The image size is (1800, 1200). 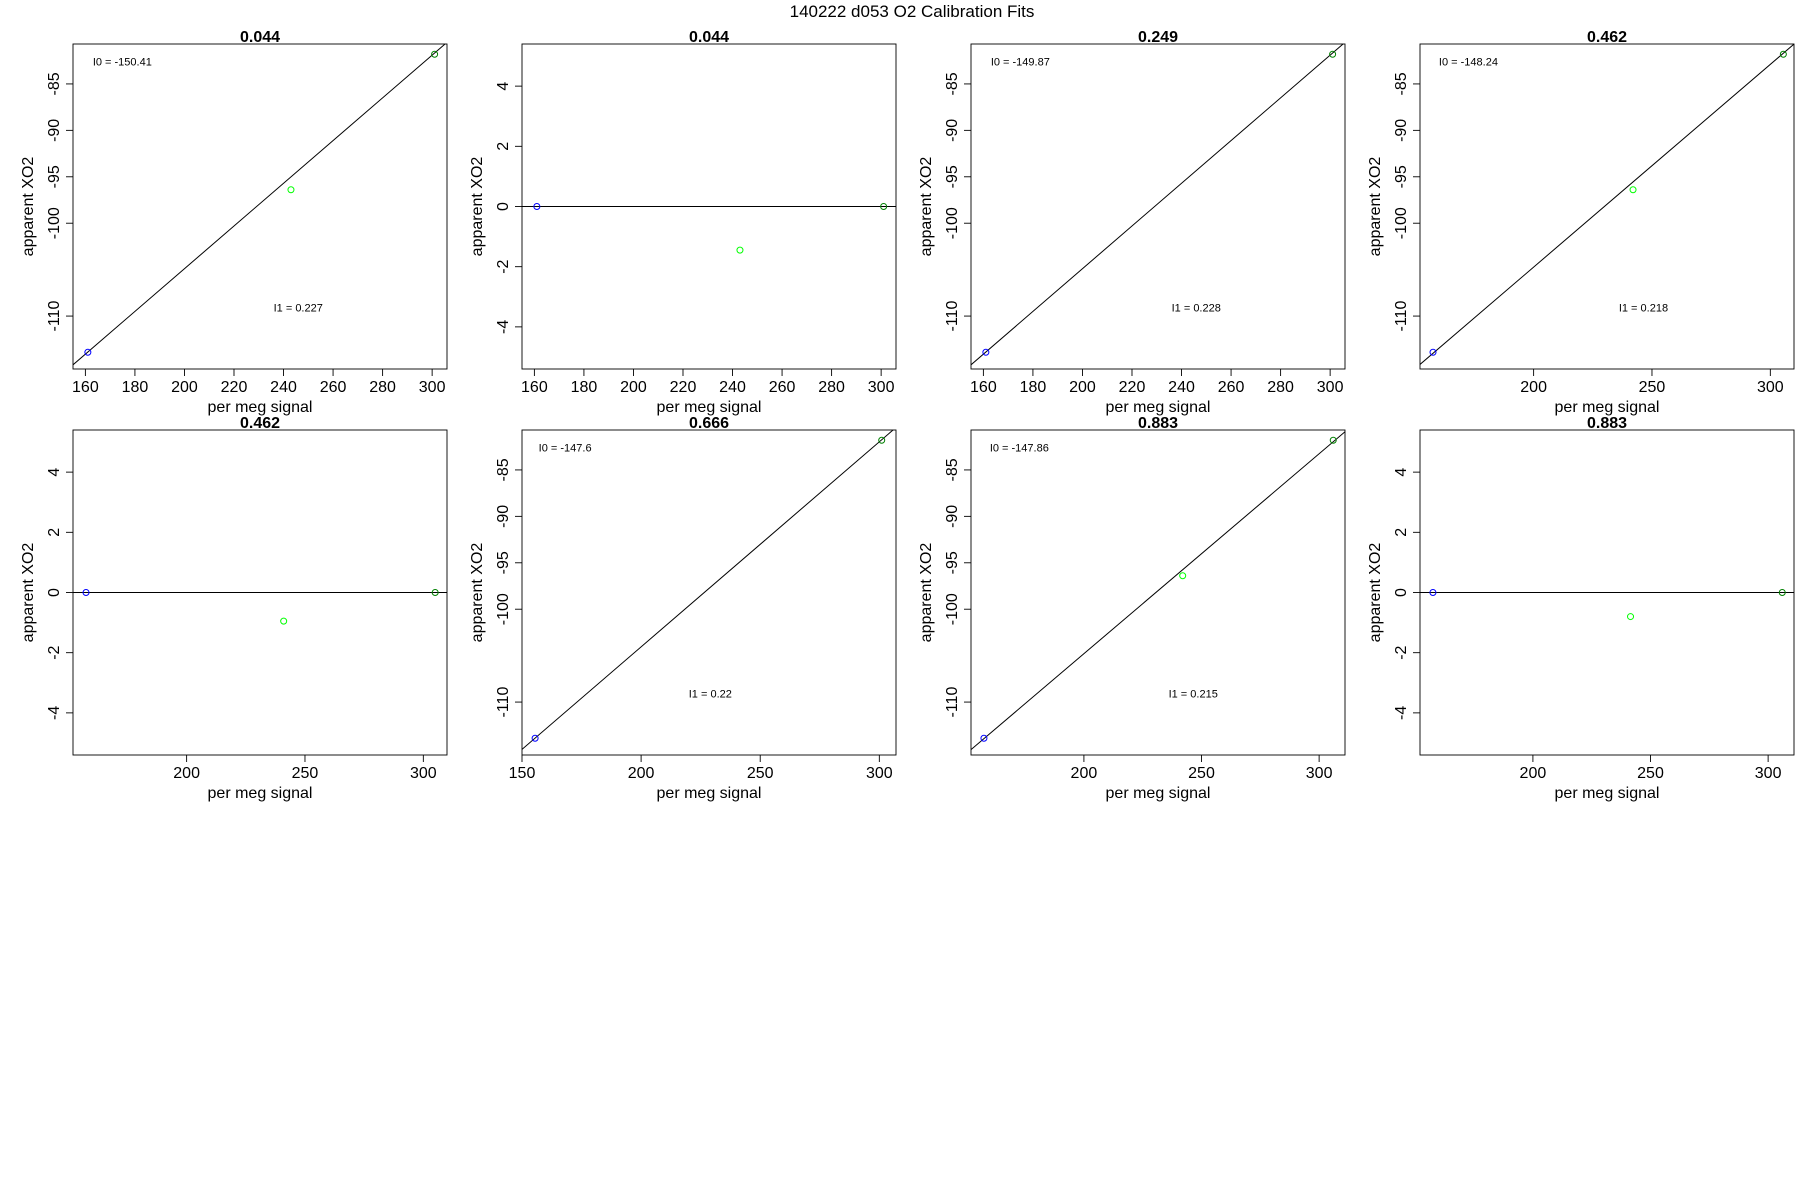 What do you see at coordinates (565, 448) in the screenshot?
I see `fit-annotation: I0 = -147.6` at bounding box center [565, 448].